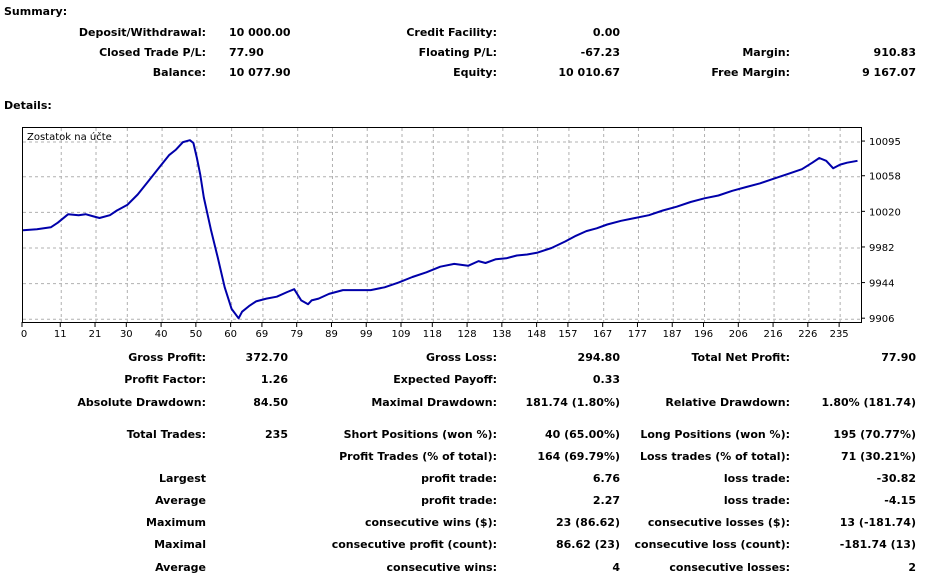 This screenshot has width=930, height=584. I want to click on stats-value: 195 (70.77%), so click(874, 434).